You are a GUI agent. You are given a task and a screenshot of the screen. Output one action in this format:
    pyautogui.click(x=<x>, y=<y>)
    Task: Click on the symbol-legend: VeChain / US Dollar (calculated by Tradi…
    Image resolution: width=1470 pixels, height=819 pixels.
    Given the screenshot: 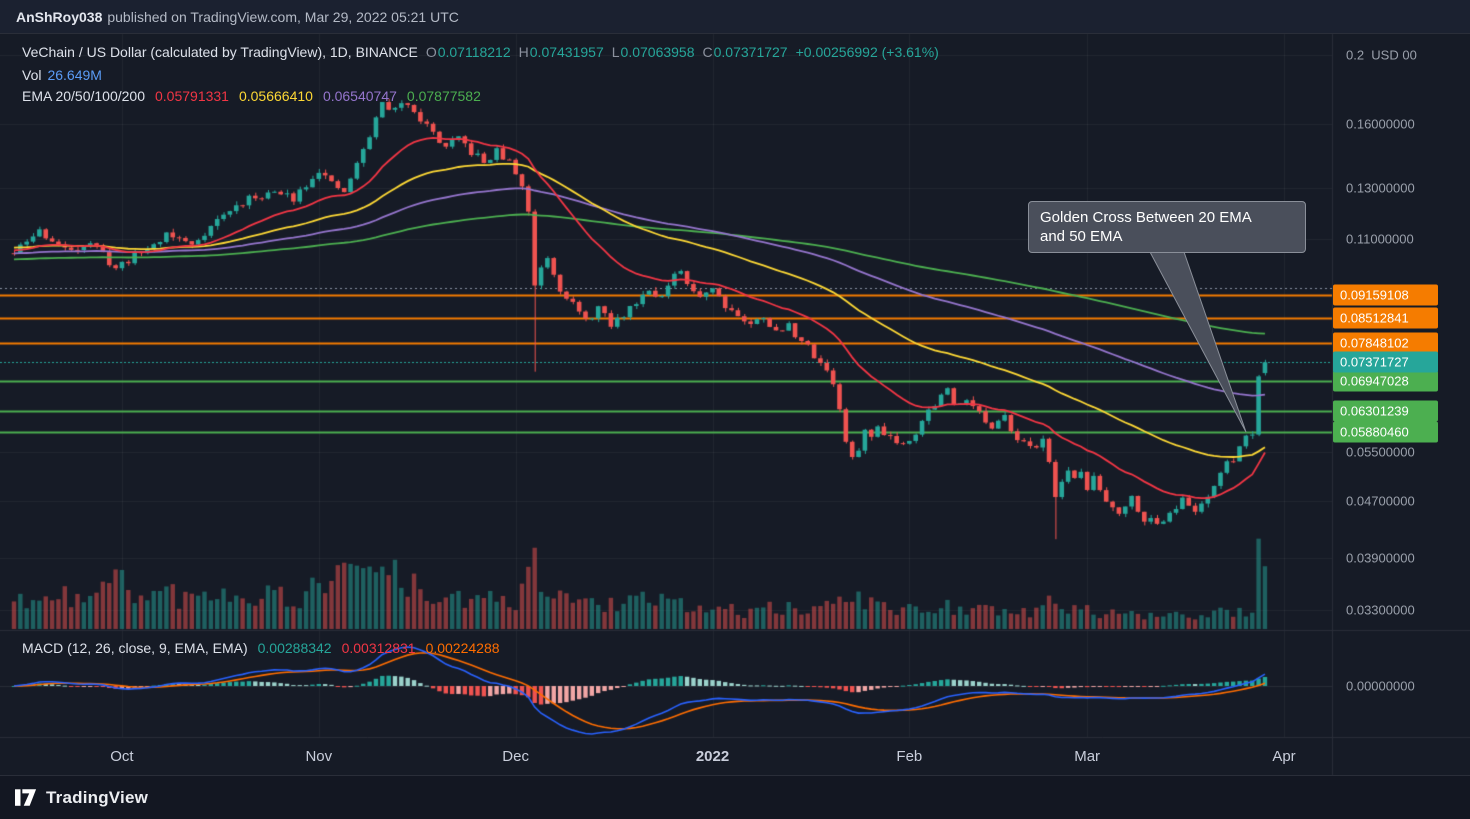 What is the action you would take?
    pyautogui.click(x=480, y=52)
    